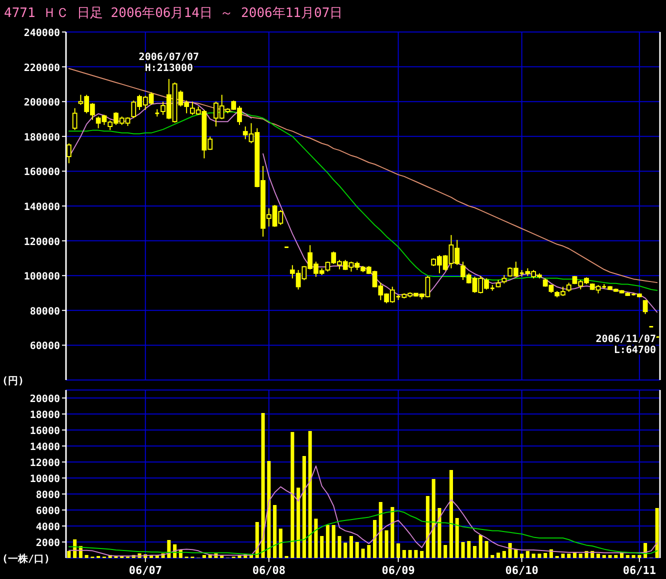 The height and width of the screenshot is (579, 666). What do you see at coordinates (26, 559) in the screenshot?
I see `y-axis-title: (一株/口)` at bounding box center [26, 559].